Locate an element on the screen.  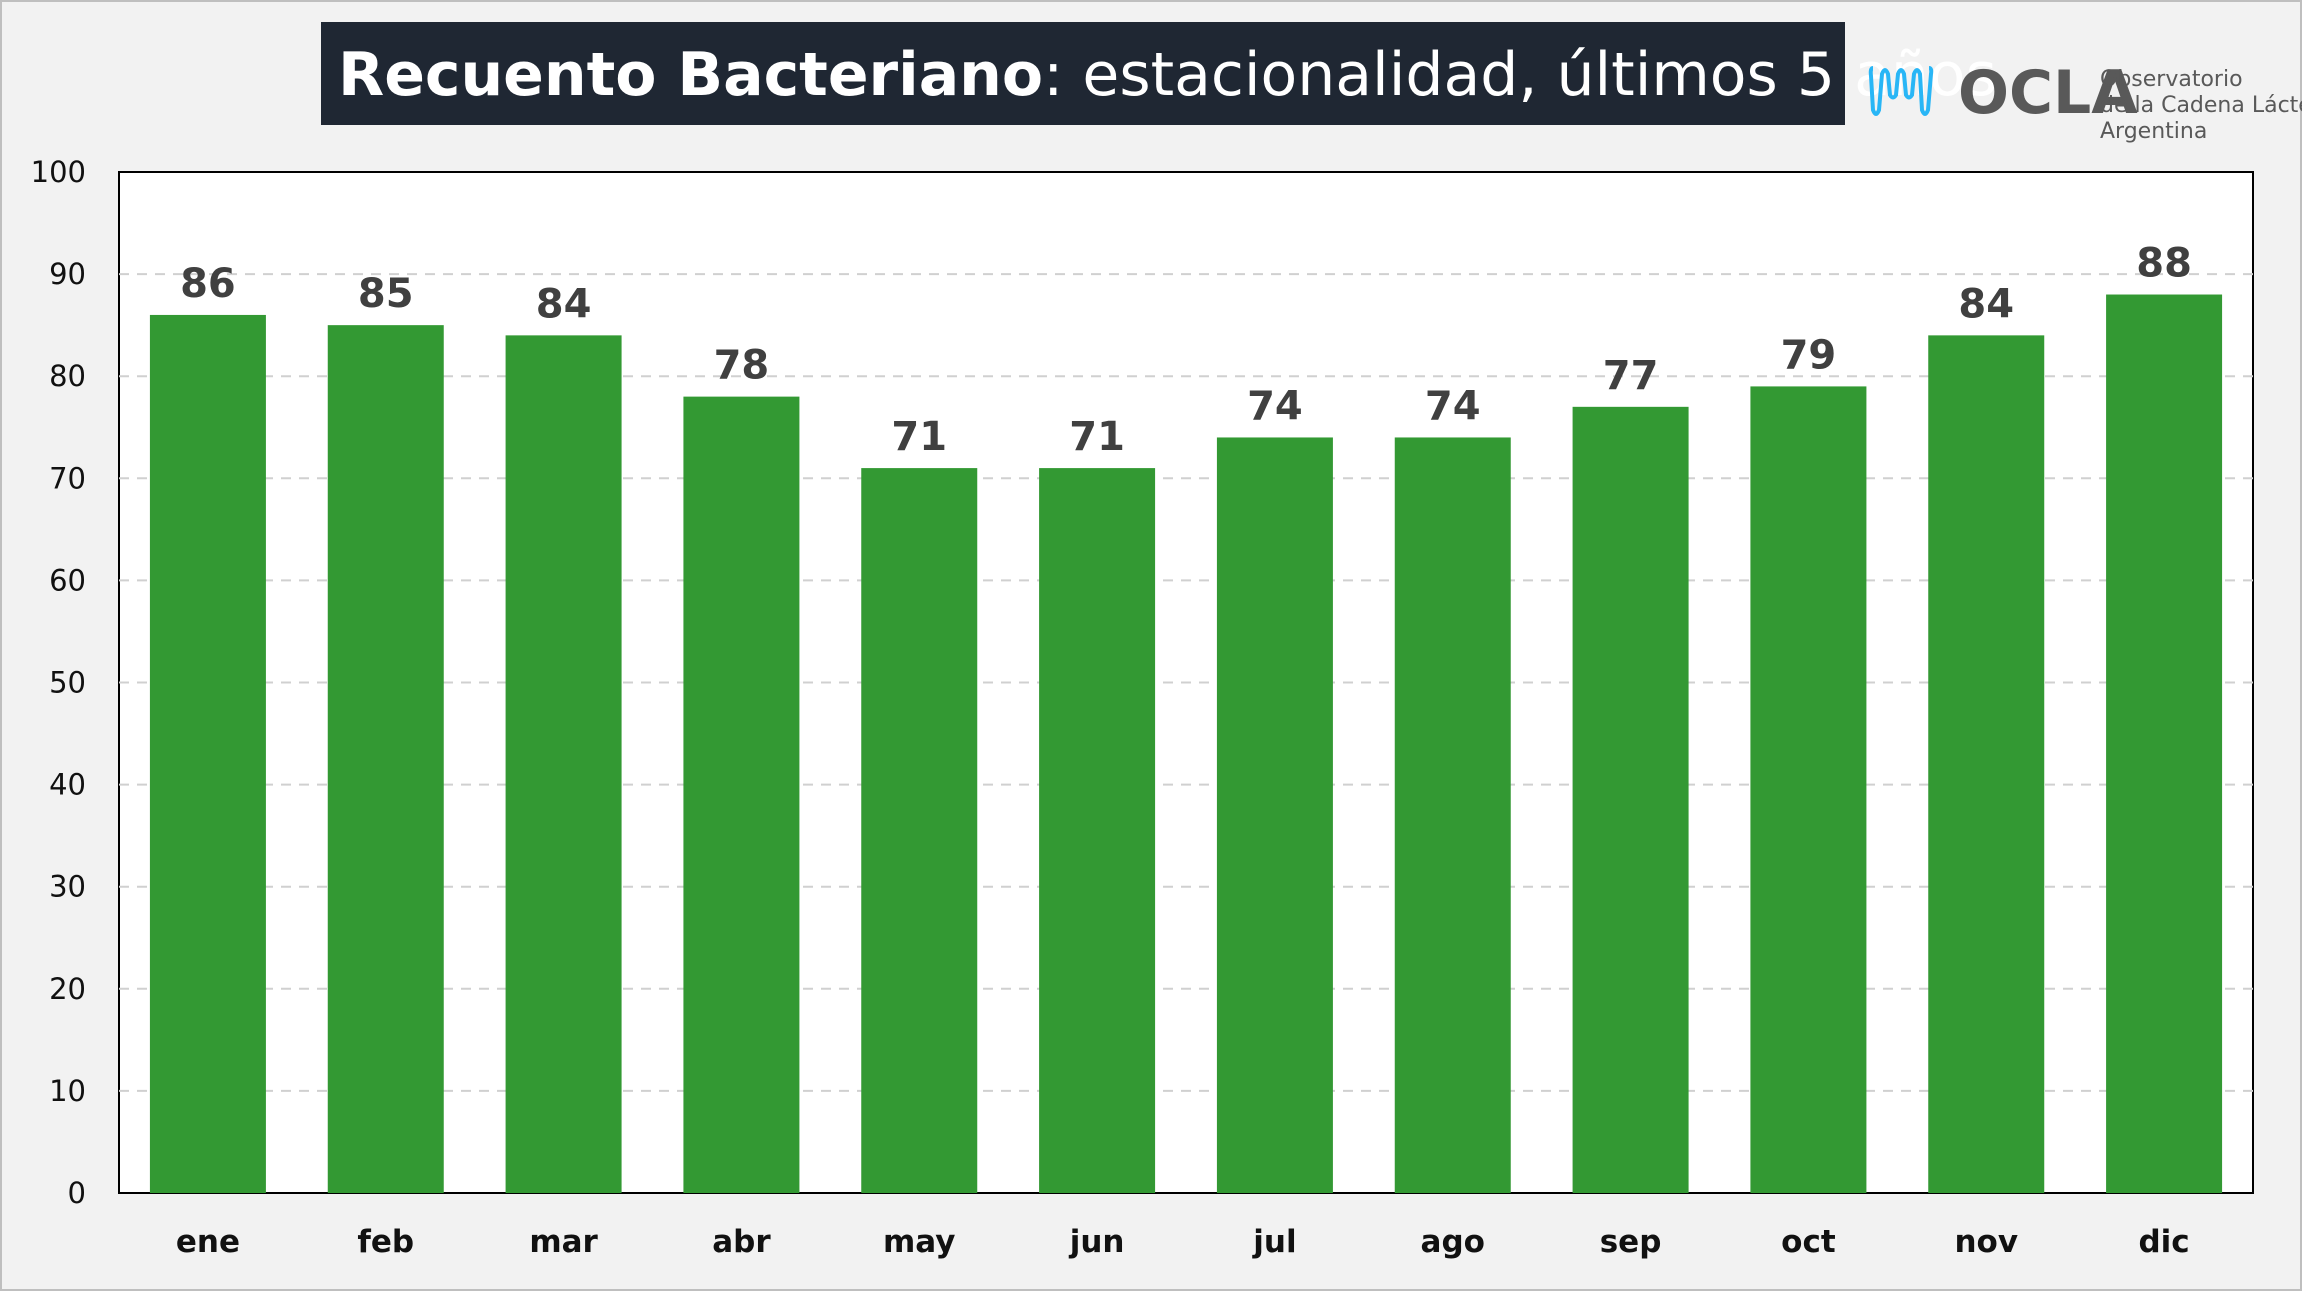
bar-abr is located at coordinates (741, 794).